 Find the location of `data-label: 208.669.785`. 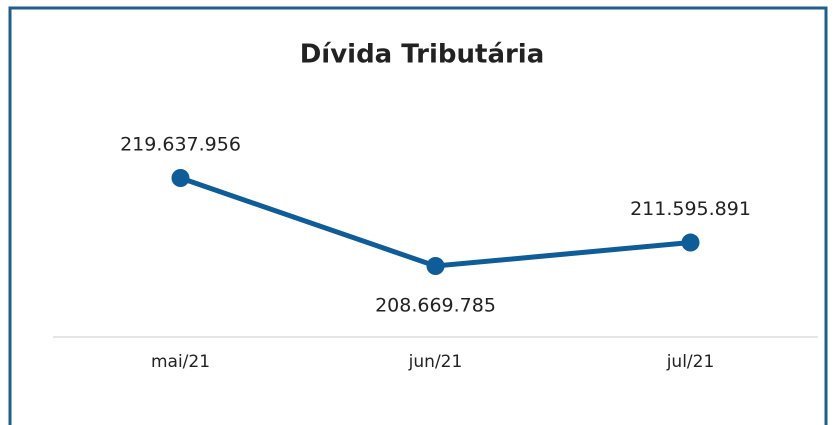

data-label: 208.669.785 is located at coordinates (435, 306).